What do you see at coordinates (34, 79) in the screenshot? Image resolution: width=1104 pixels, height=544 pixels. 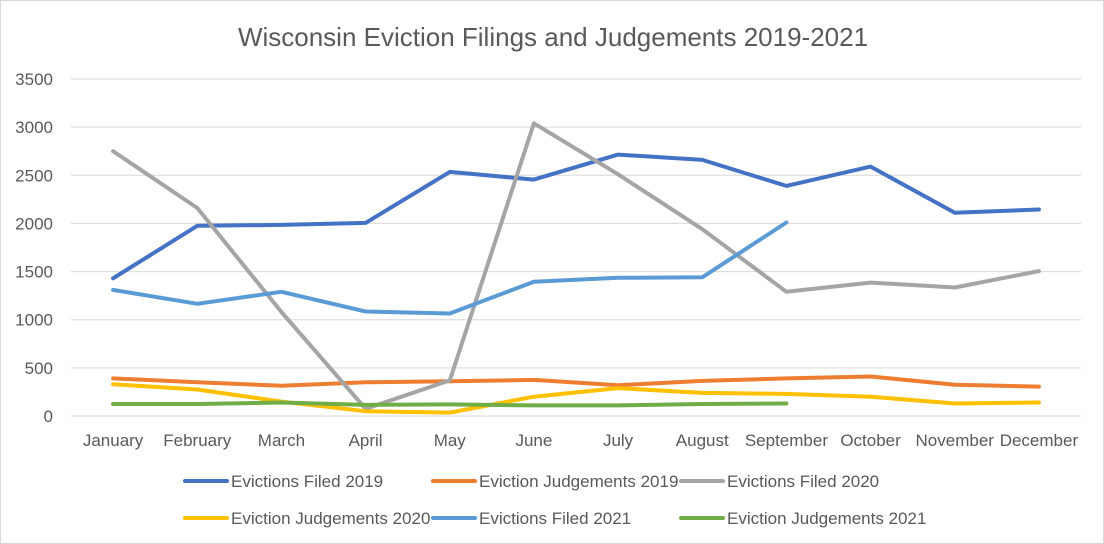 I see `y-tick-label: 3500` at bounding box center [34, 79].